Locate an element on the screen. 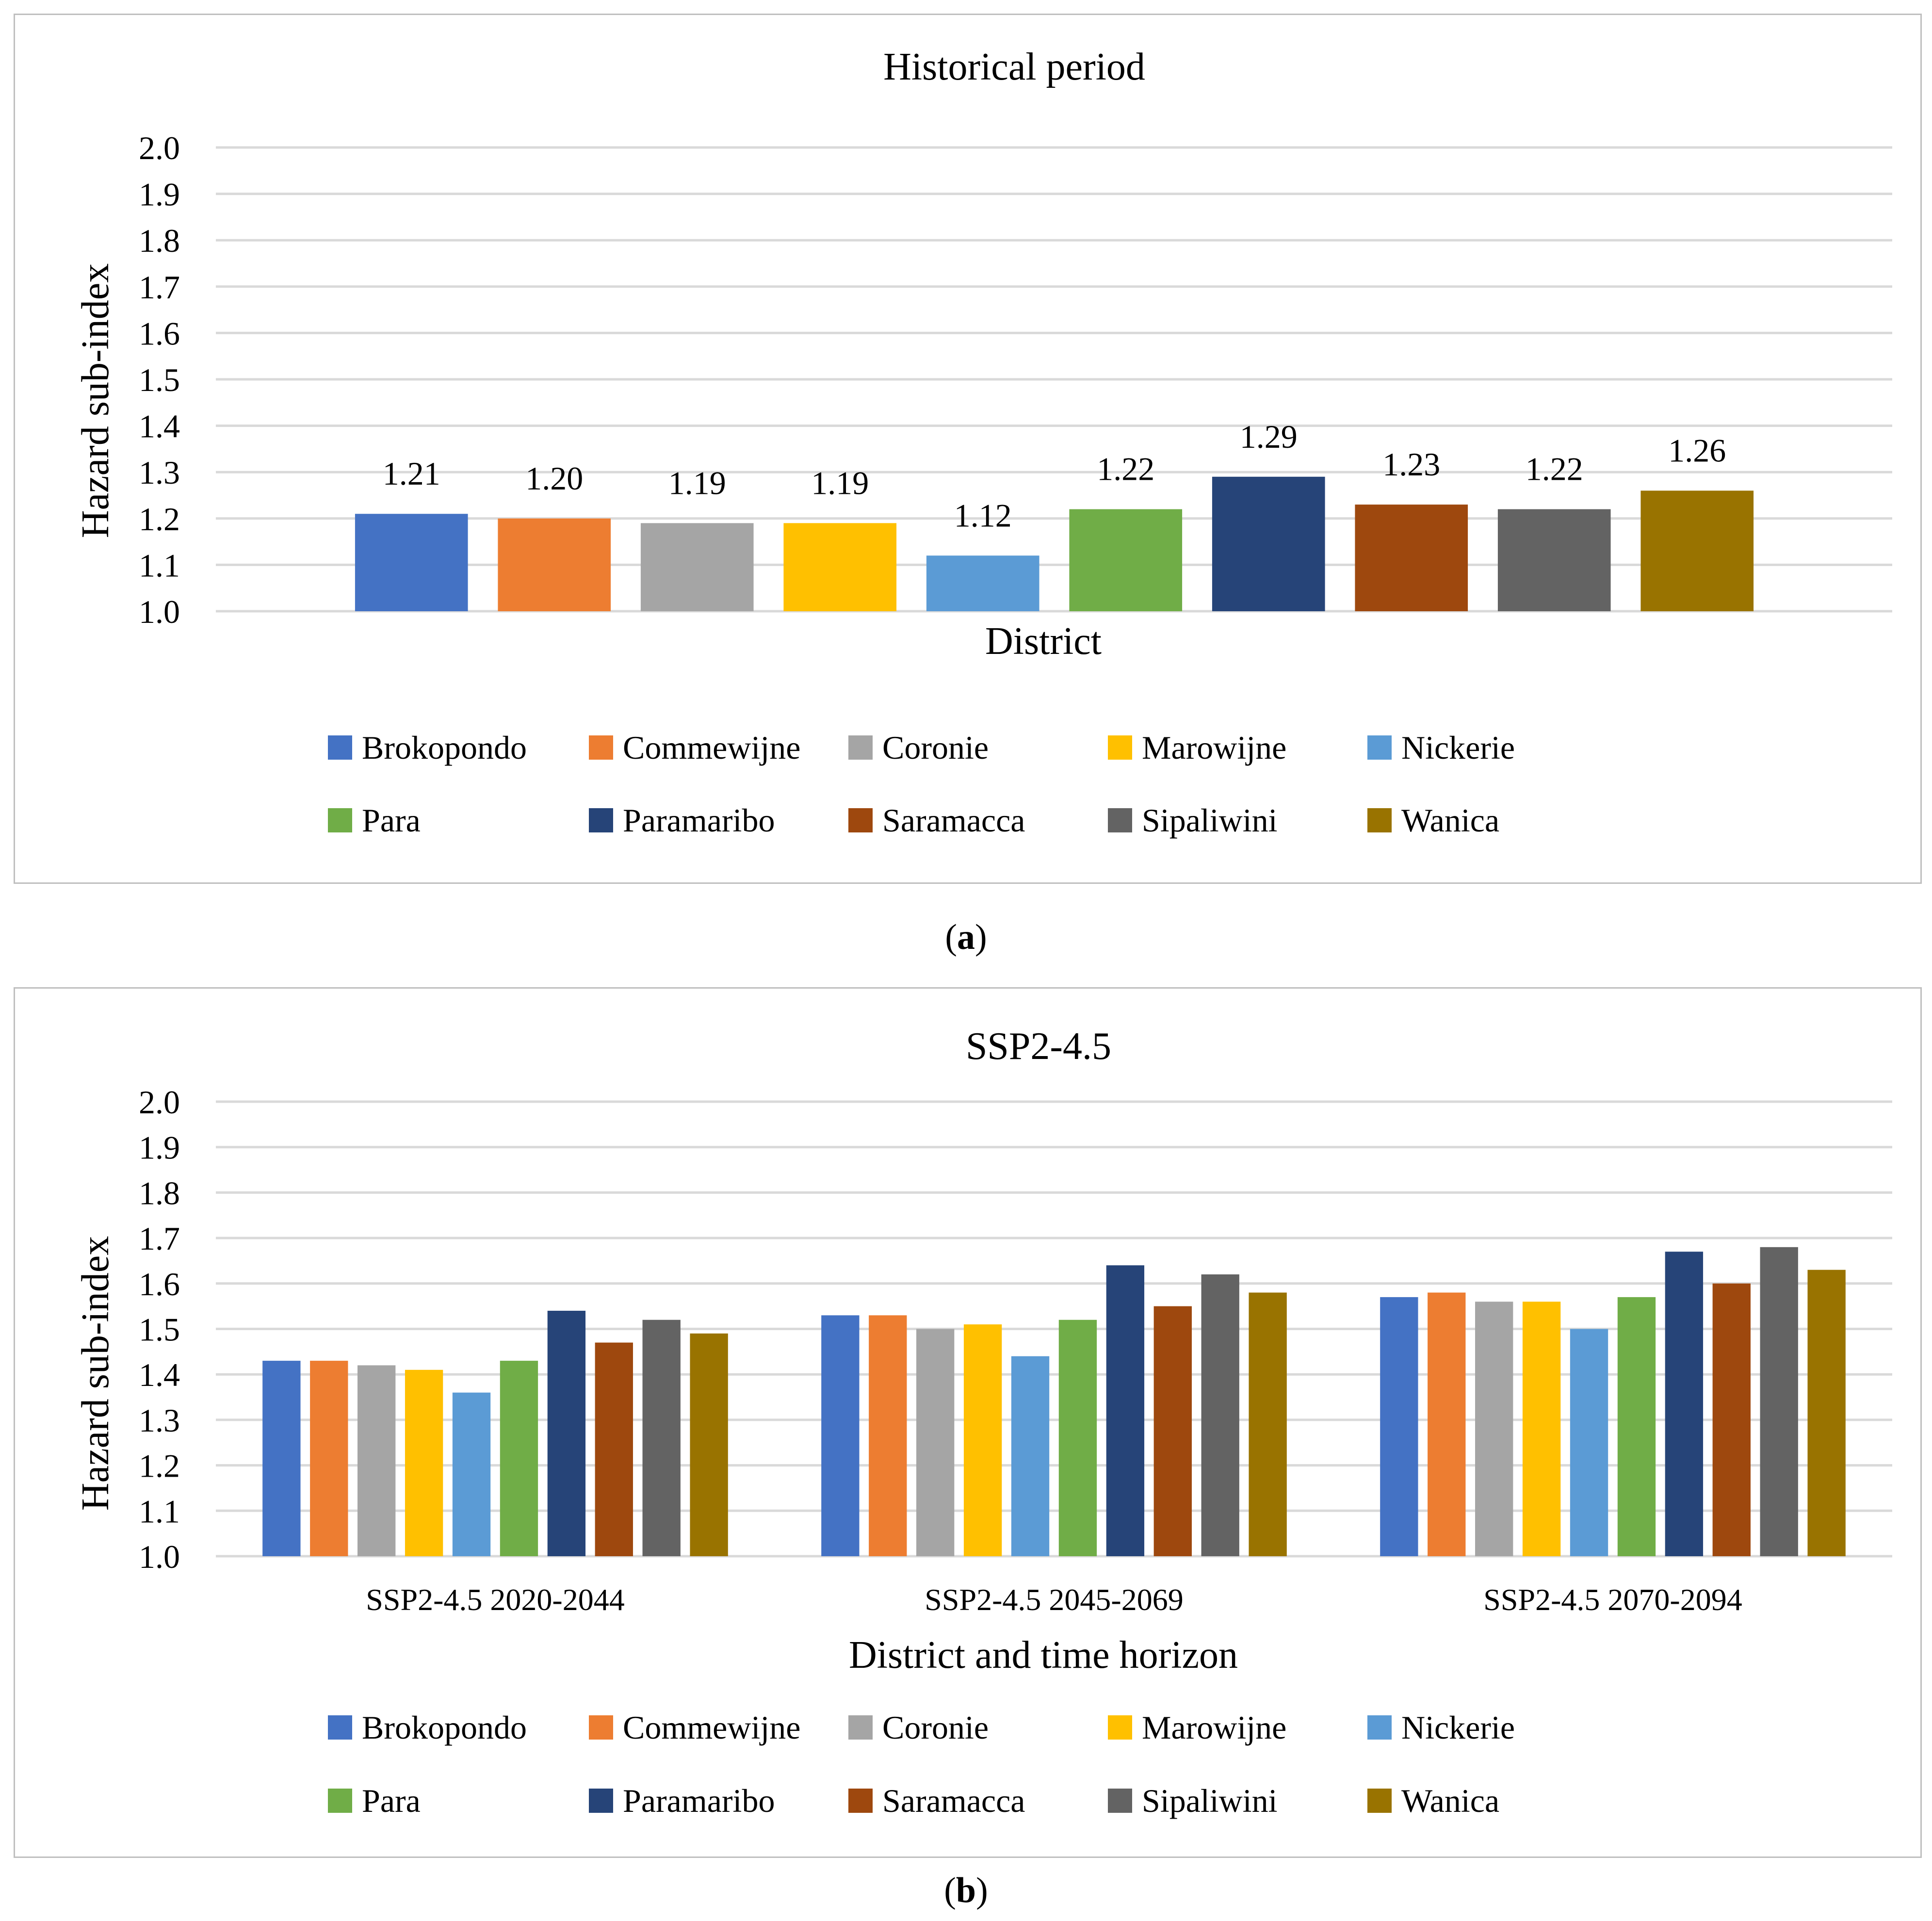  legend-label: Coronie is located at coordinates (935, 747).